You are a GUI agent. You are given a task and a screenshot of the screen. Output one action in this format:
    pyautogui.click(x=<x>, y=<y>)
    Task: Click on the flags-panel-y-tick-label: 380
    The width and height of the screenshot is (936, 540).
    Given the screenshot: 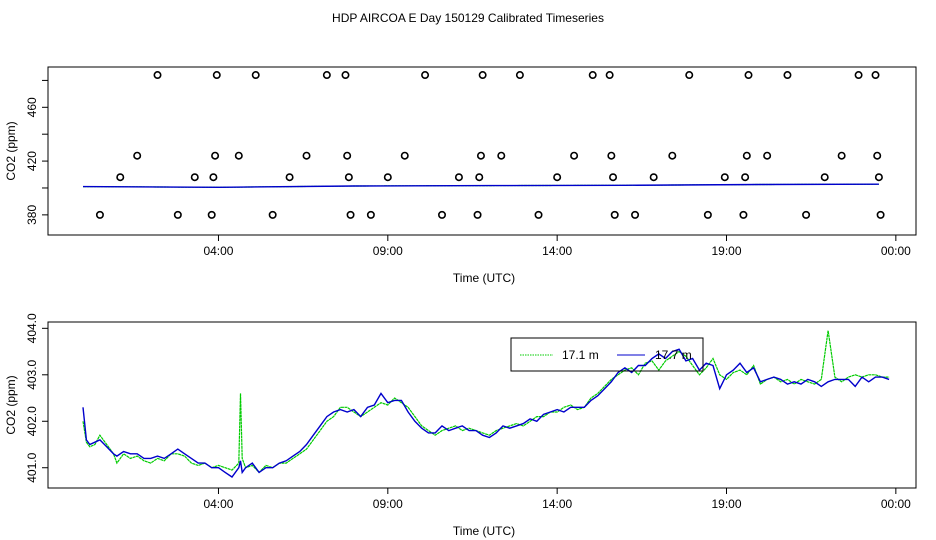 What is the action you would take?
    pyautogui.click(x=32, y=215)
    